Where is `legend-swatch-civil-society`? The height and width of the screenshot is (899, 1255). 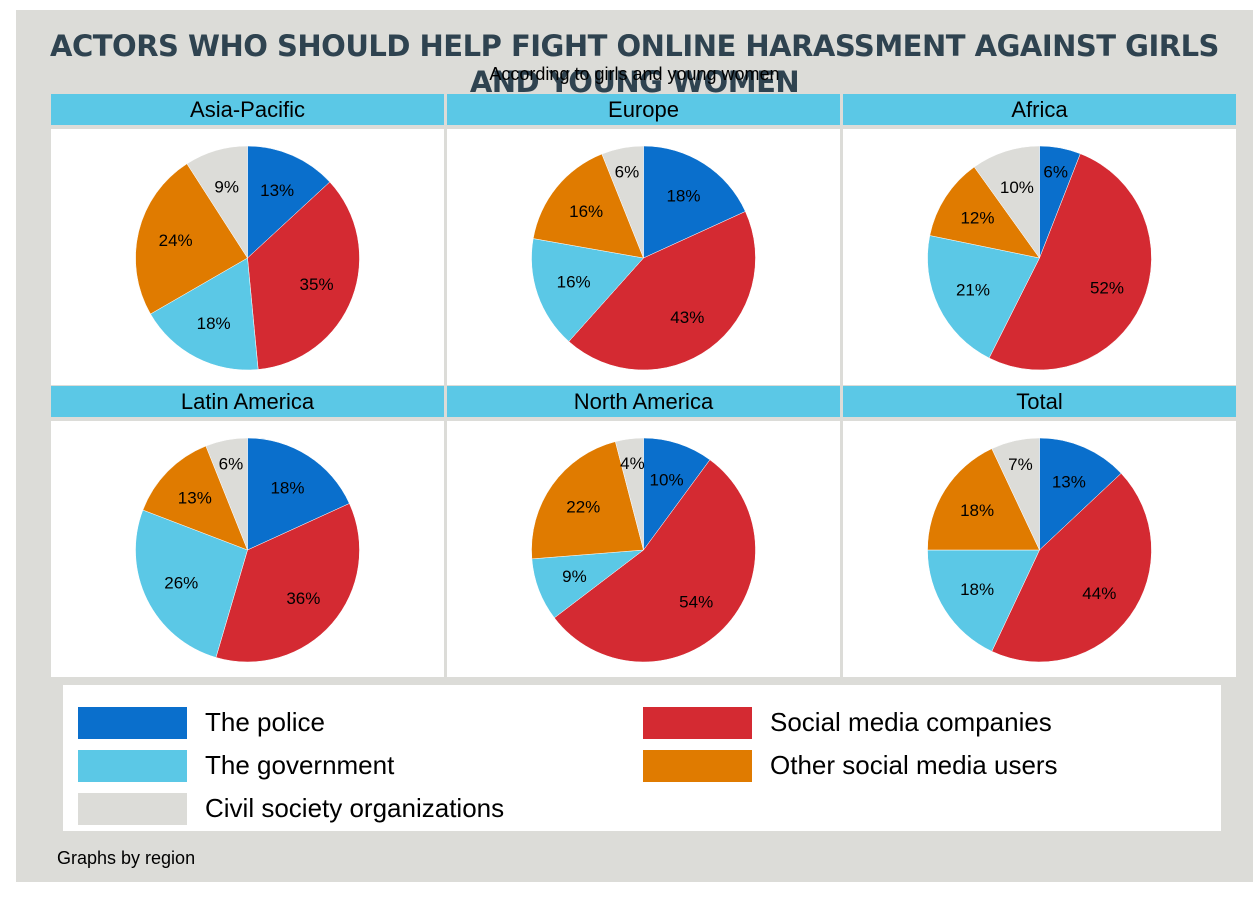 legend-swatch-civil-society is located at coordinates (132, 809).